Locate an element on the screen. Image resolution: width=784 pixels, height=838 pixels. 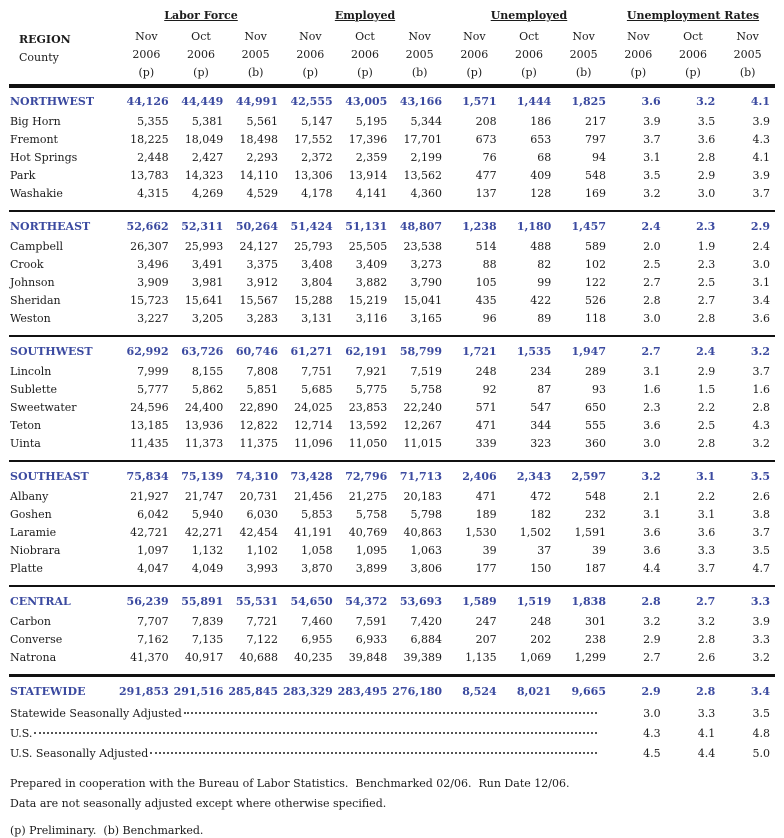
value-cell: 1,457 is located at coordinates (583, 224).